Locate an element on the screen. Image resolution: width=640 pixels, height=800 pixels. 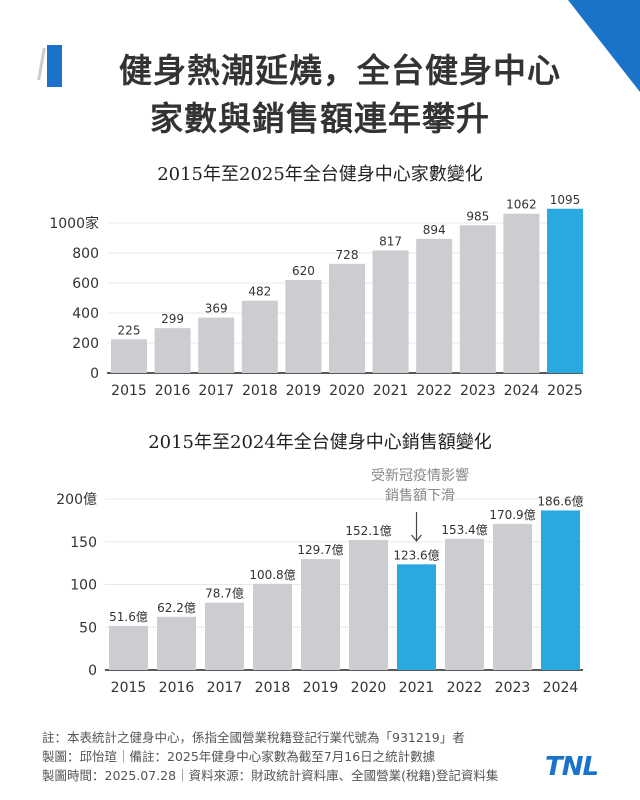
y-tick-label: 400 is located at coordinates (85, 314).